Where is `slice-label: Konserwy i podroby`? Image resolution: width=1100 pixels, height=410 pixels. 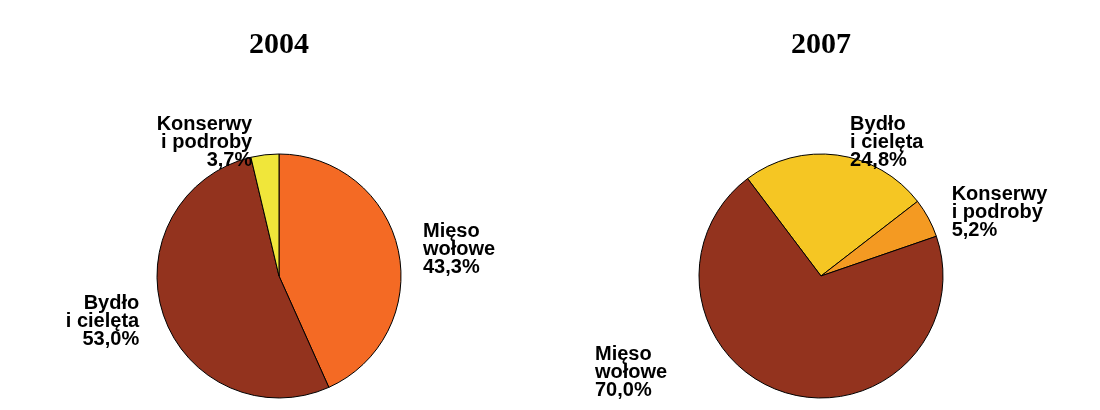
slice-label: Konserwy i podroby is located at coordinates (1000, 202).